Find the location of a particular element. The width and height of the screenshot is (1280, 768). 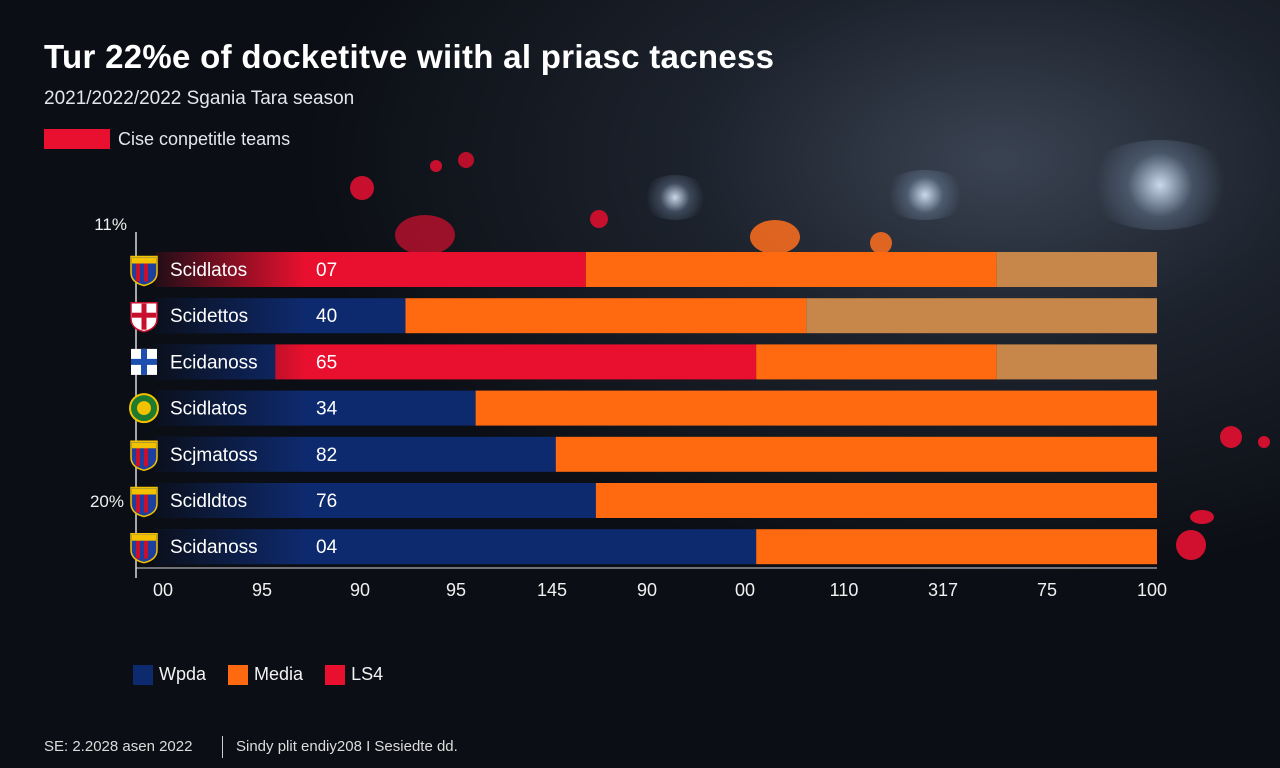

legend-item: Media is located at coordinates (265, 674).